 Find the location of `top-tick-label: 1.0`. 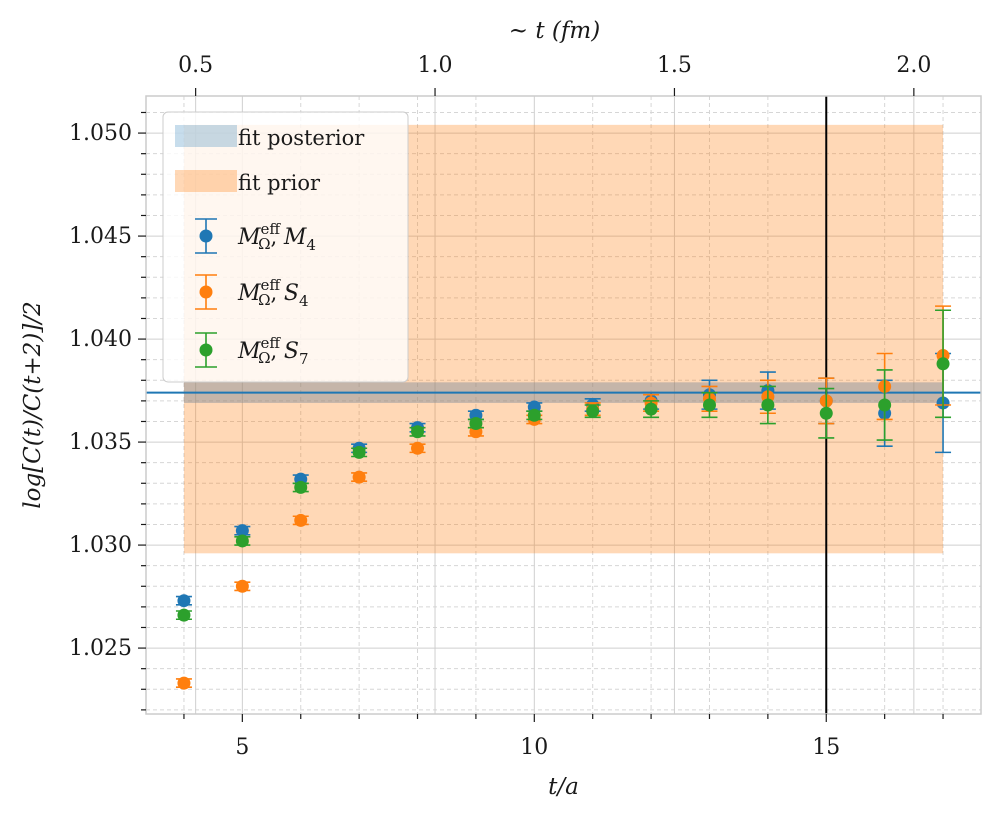

top-tick-label: 1.0 is located at coordinates (435, 65).